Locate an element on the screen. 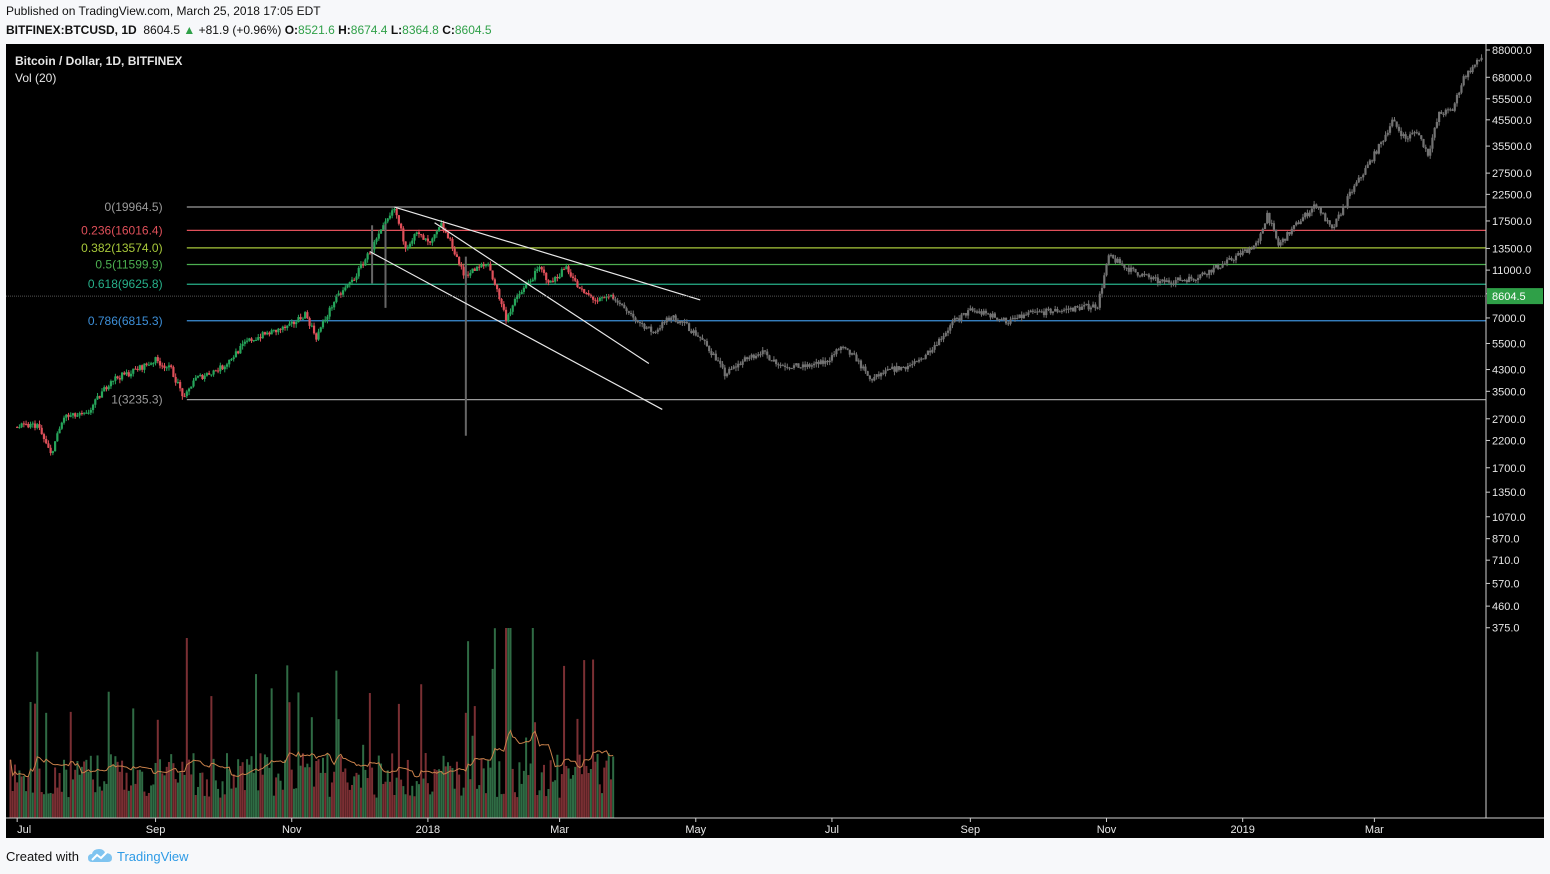 Image resolution: width=1550 pixels, height=874 pixels. low-value: 8364.8 is located at coordinates (420, 30).